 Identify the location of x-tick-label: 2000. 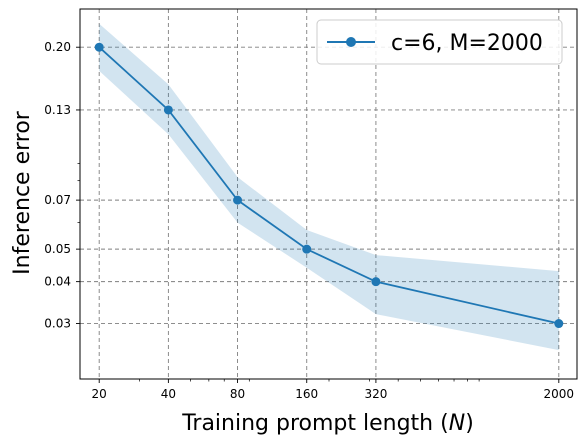
(559, 394).